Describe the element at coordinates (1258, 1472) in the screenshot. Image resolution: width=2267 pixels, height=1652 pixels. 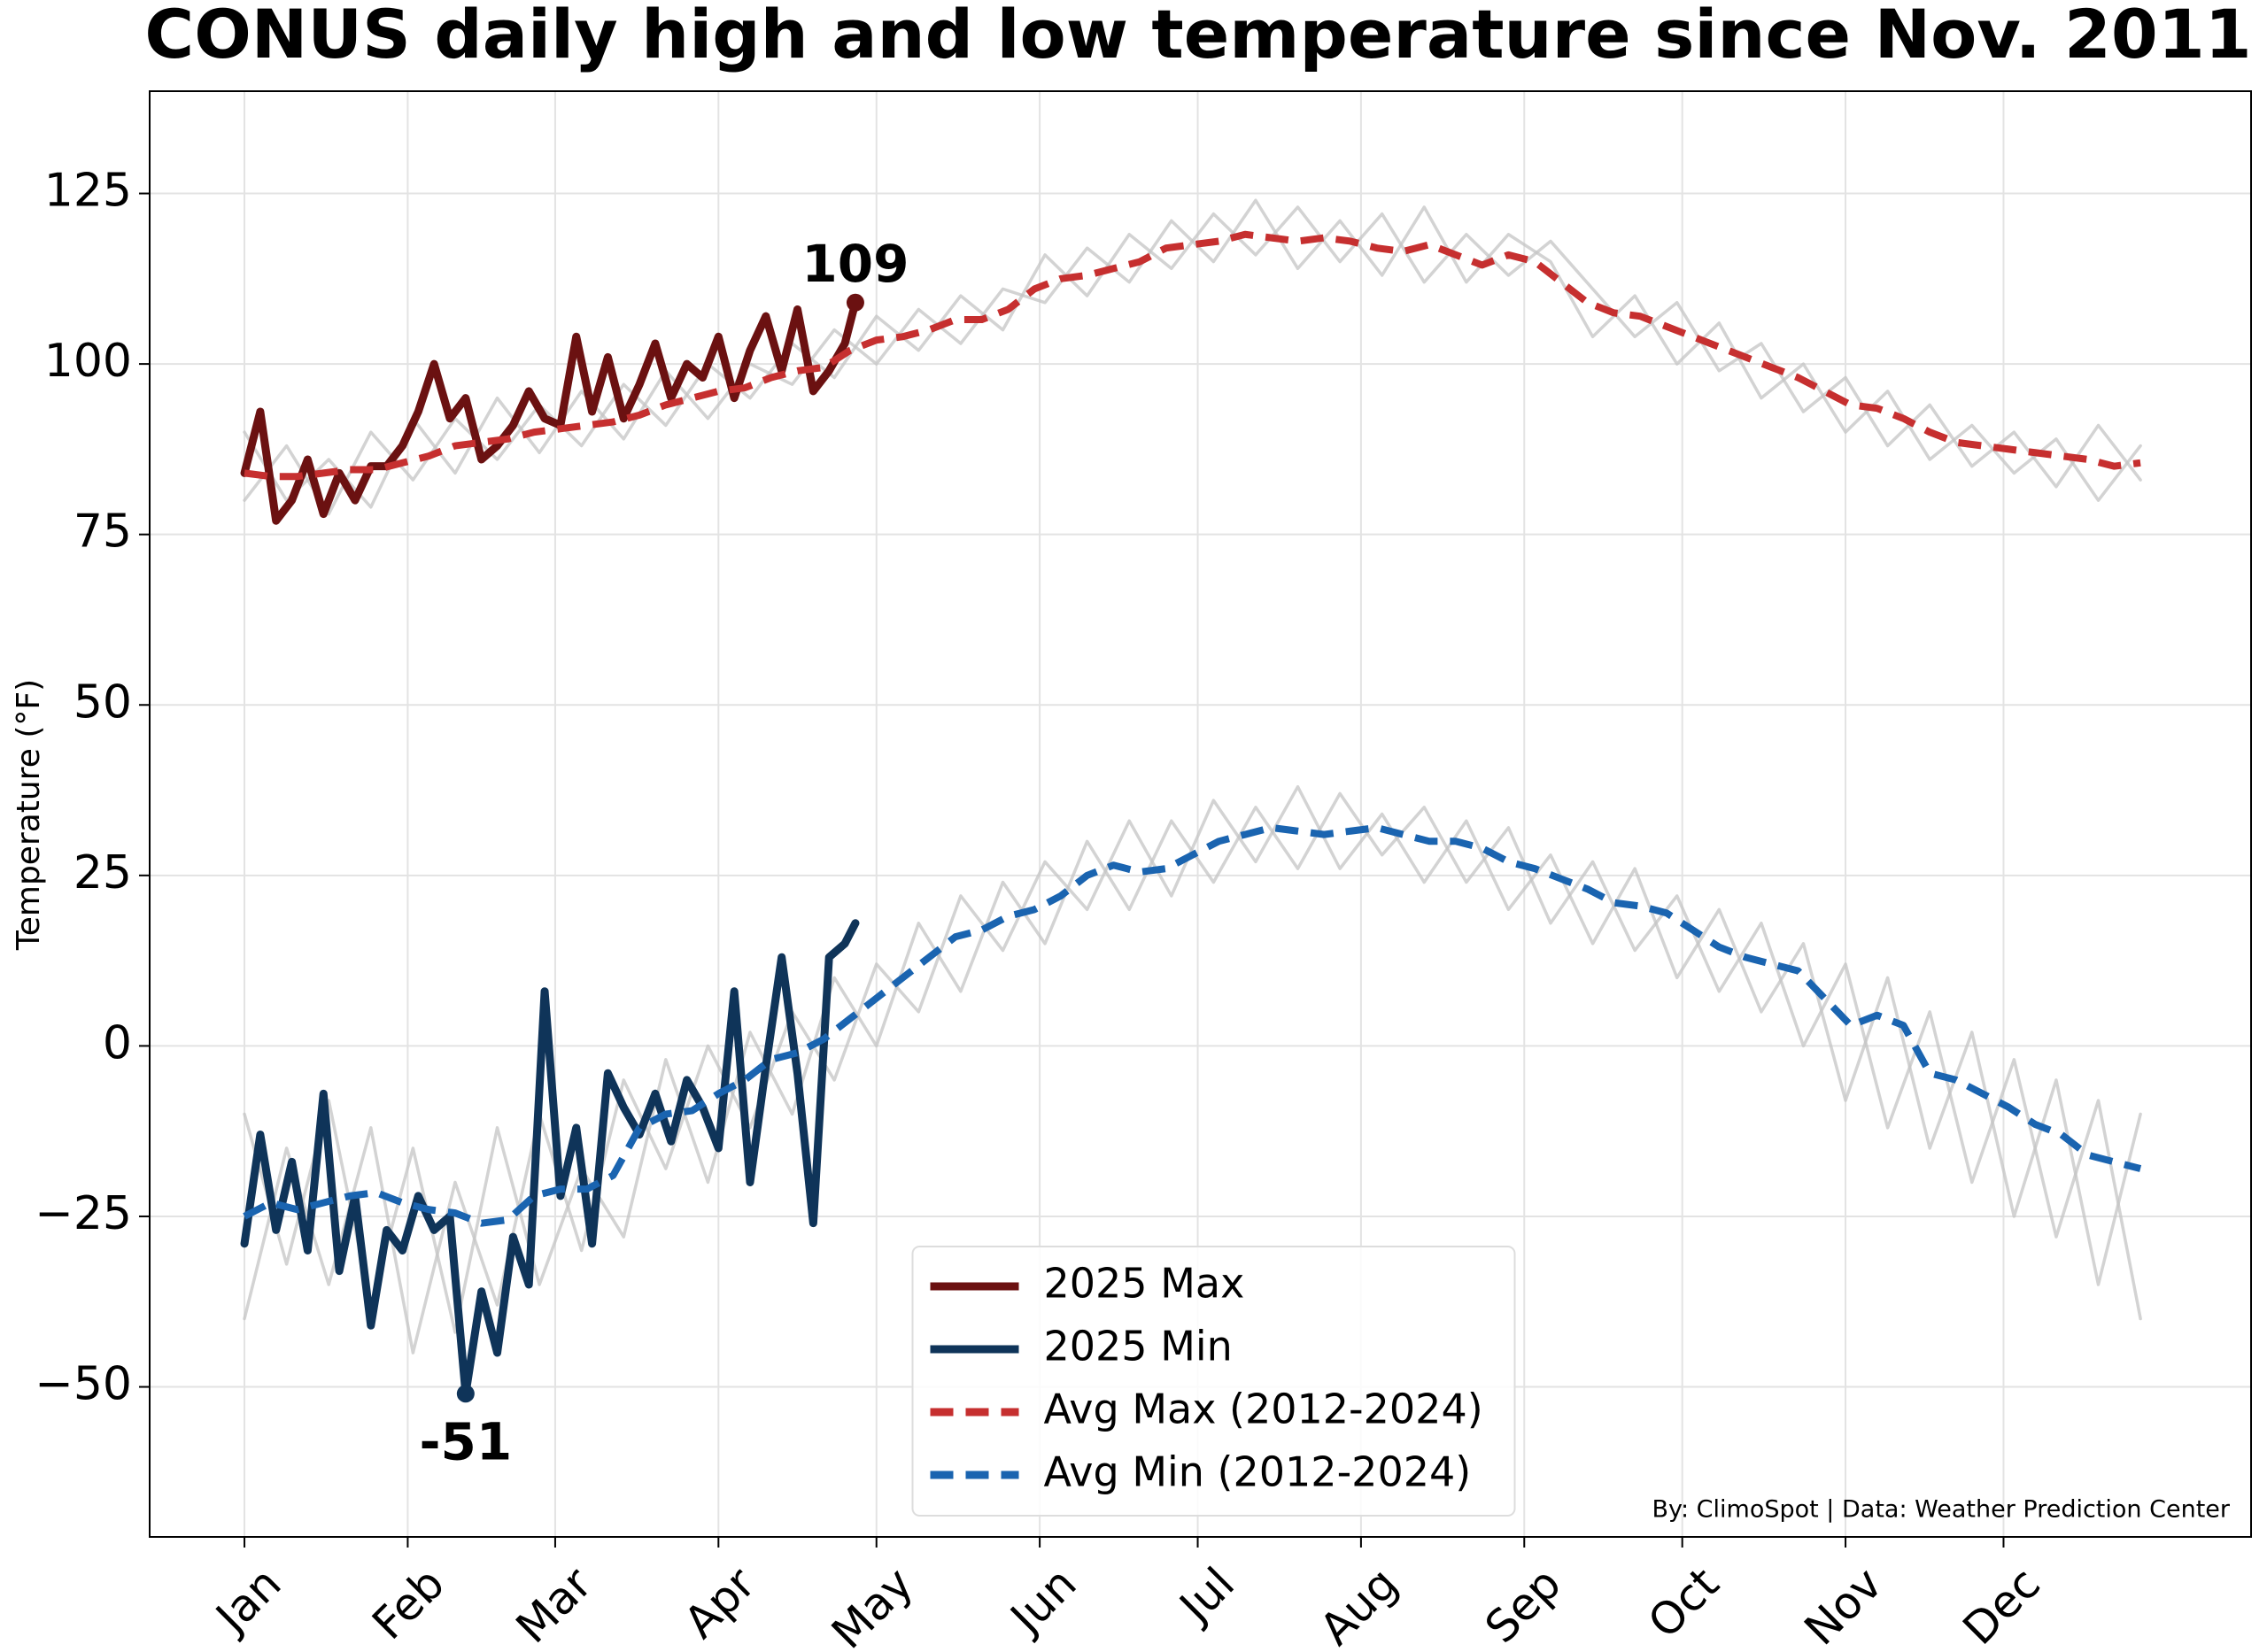
I see `legend-label: Avg Min (2012-2024)` at that location.